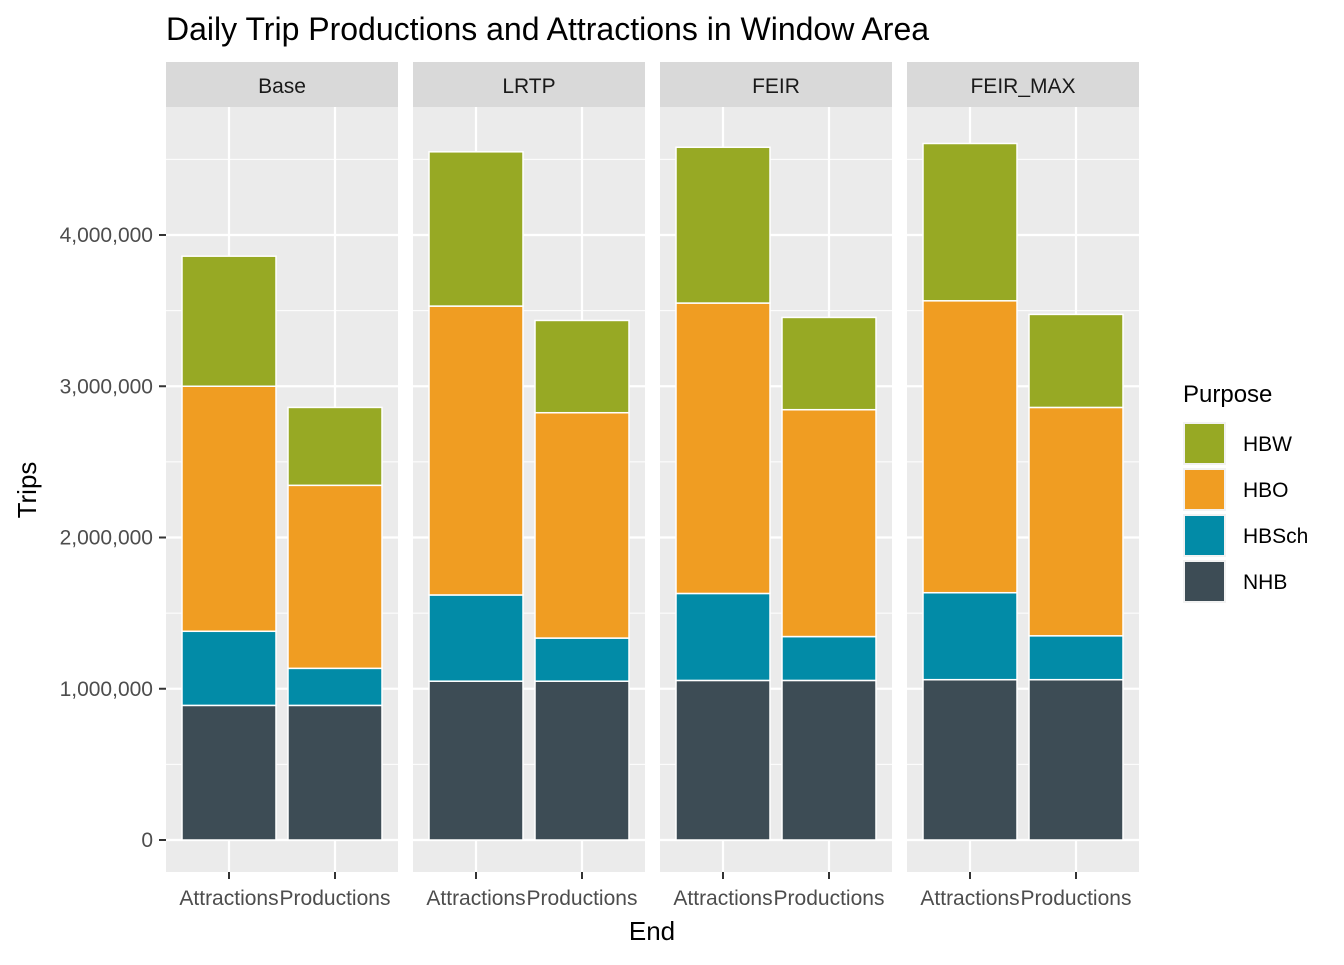  Describe the element at coordinates (106, 235) in the screenshot. I see `y-tick-label: 4,000,000` at that location.